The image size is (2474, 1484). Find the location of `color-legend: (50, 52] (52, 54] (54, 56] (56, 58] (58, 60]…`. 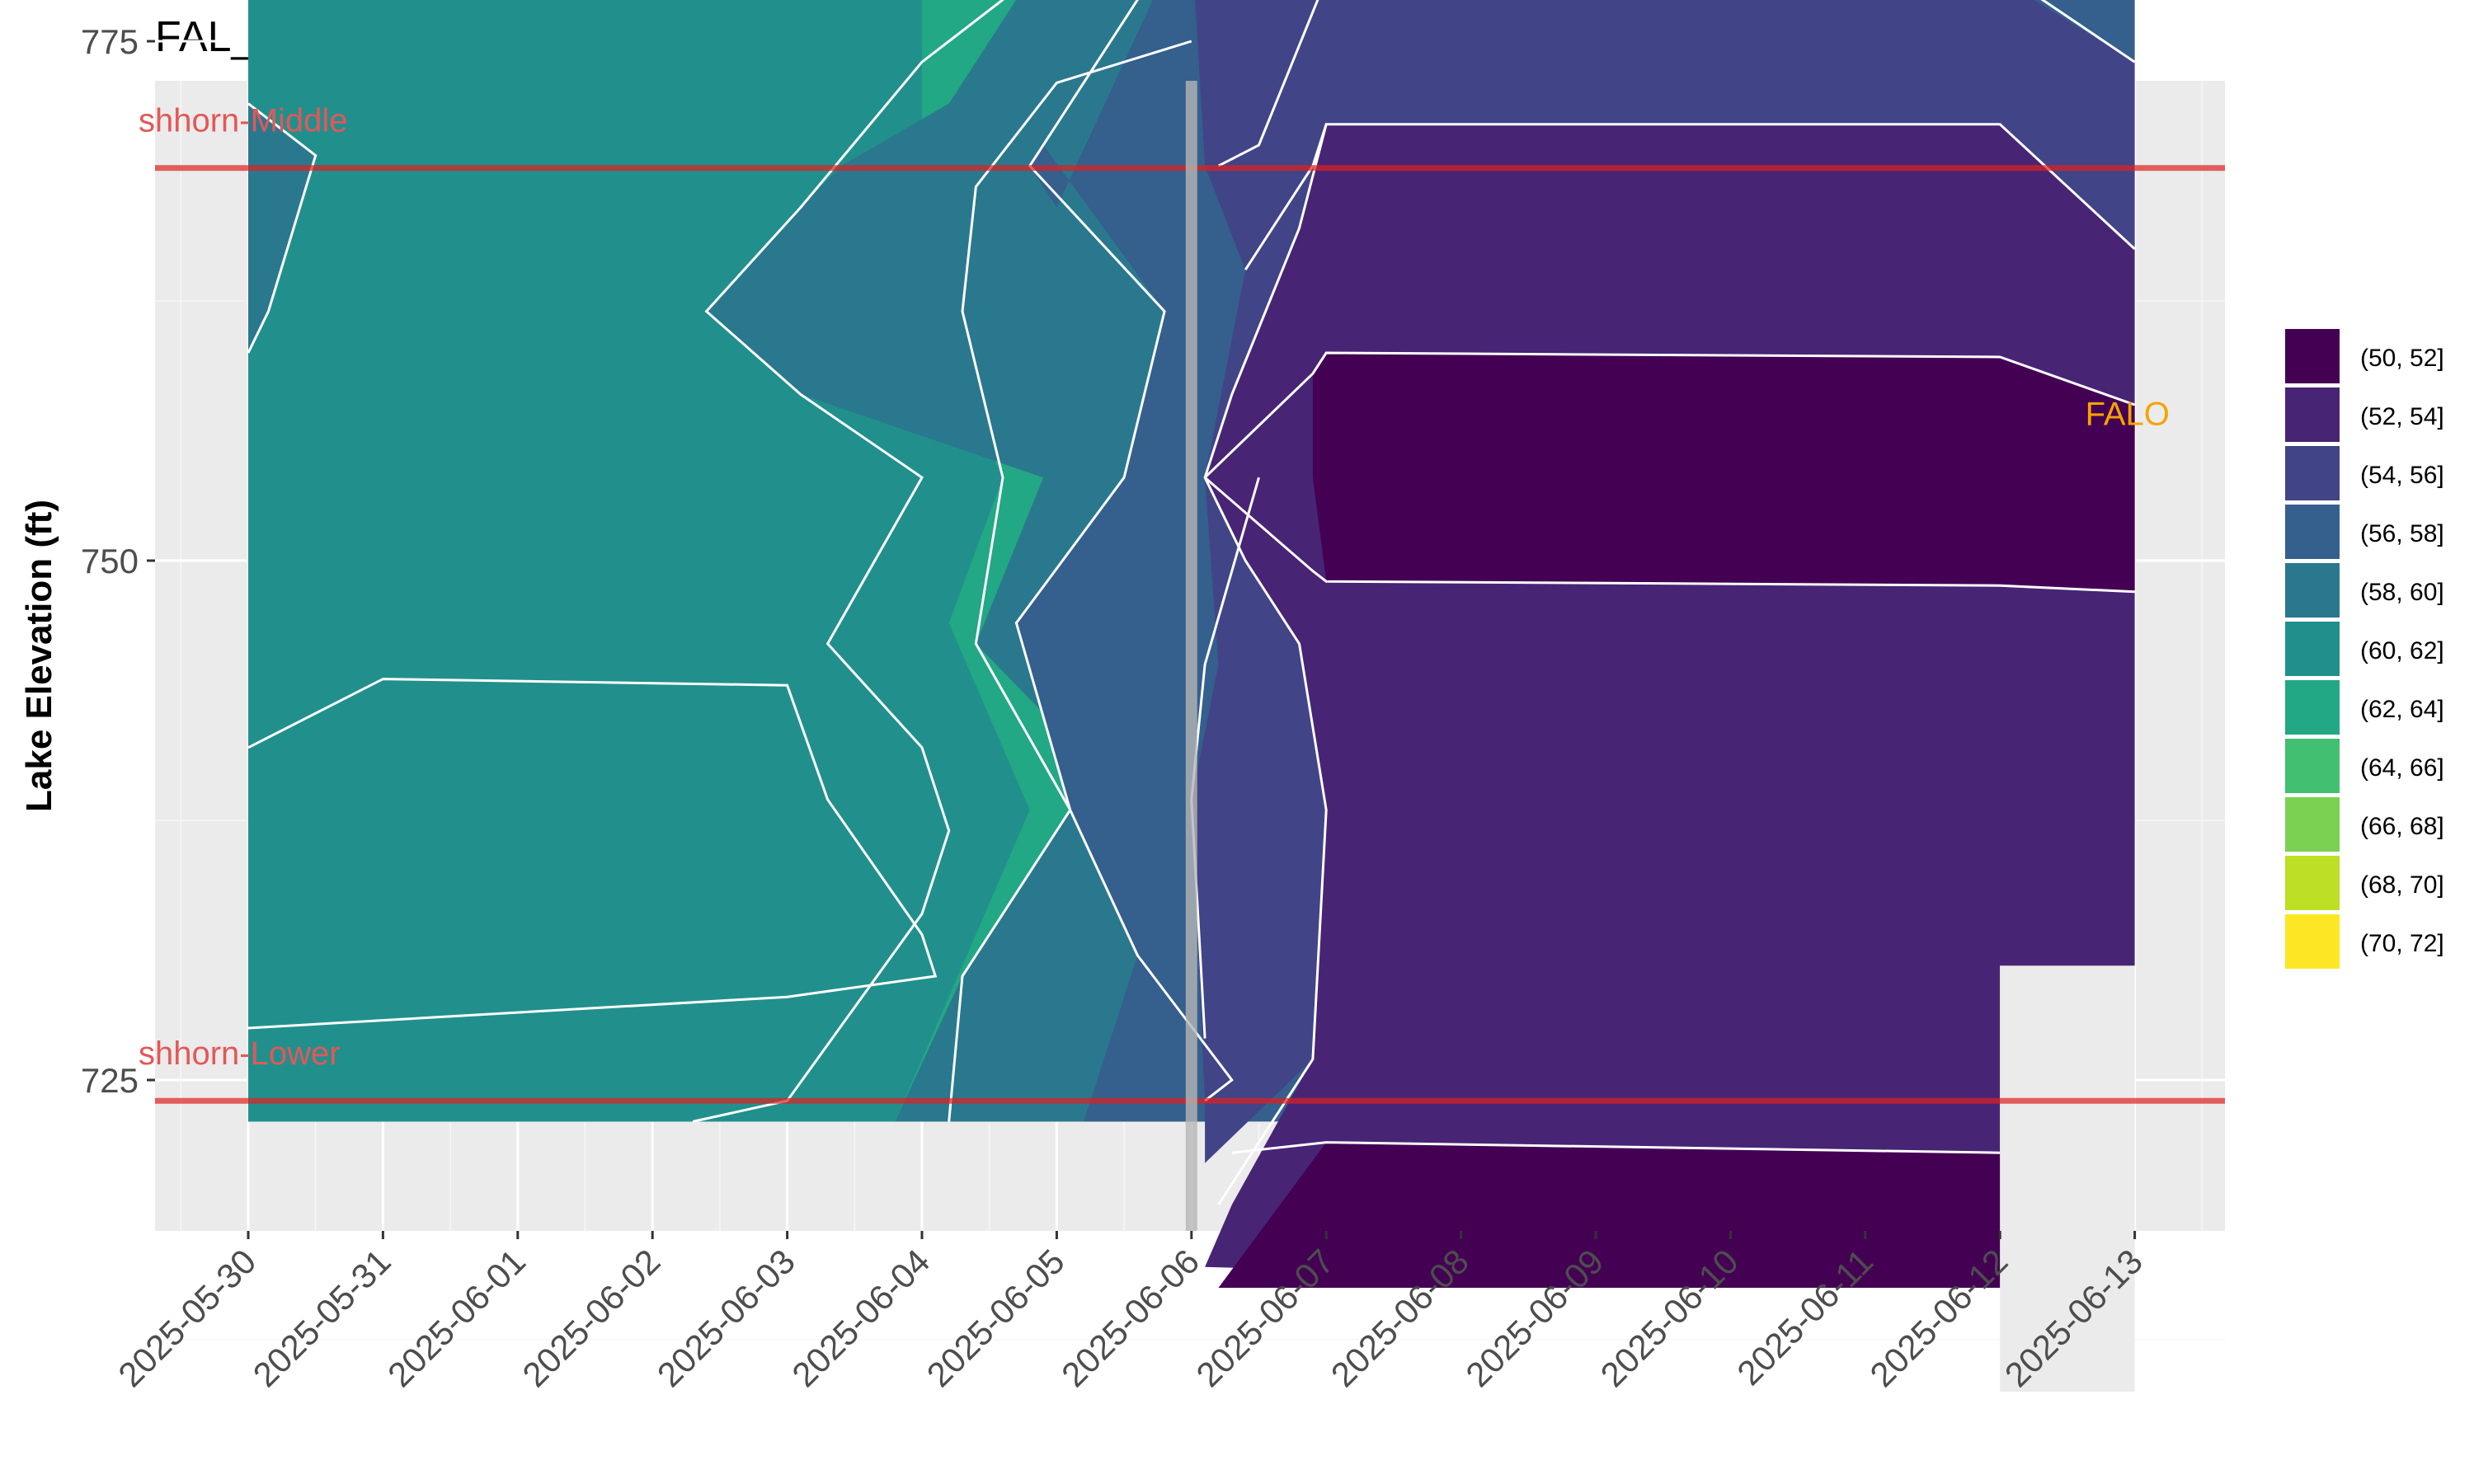

color-legend: (50, 52] (52, 54] (54, 56] (56, 58] (58, 60]… is located at coordinates (2364, 648).